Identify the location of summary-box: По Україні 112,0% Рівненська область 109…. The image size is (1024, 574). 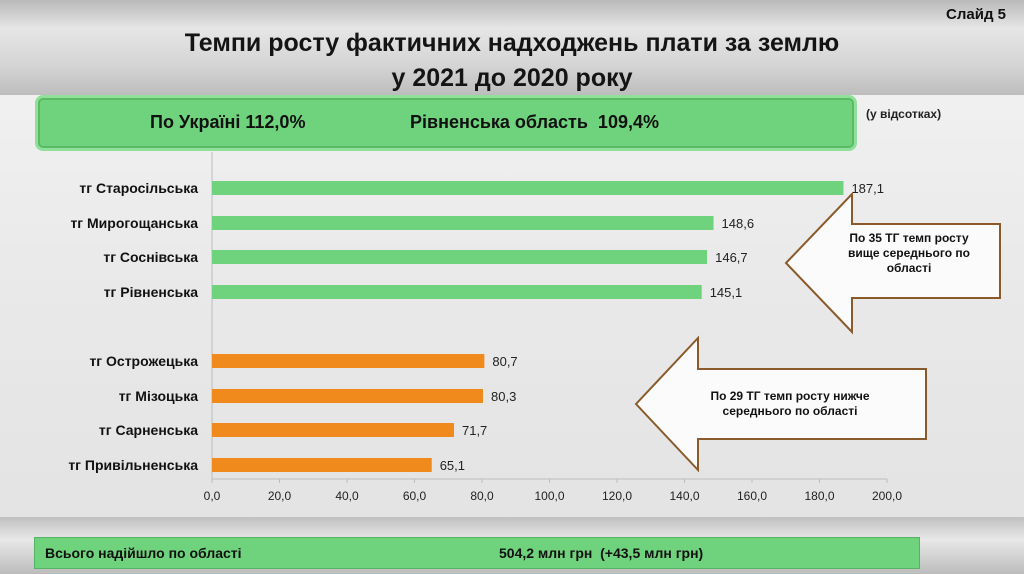
(446, 123).